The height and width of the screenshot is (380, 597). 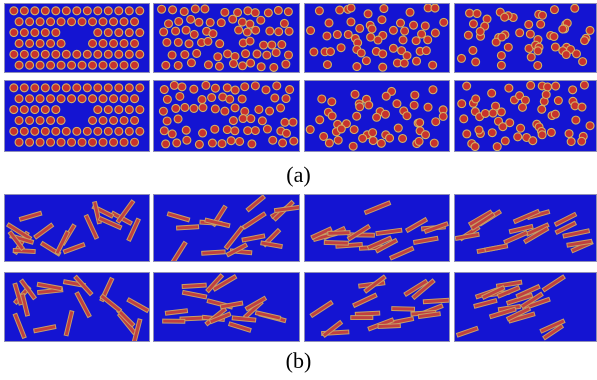 I want to click on rod-panel-r1-c2, so click(x=226, y=228).